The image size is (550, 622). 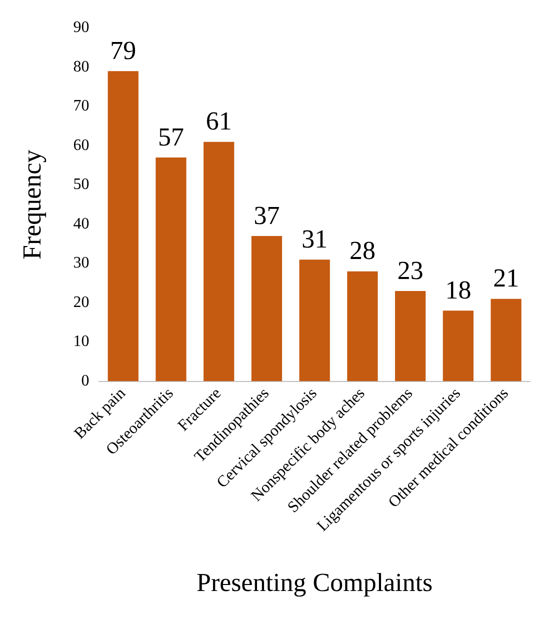 What do you see at coordinates (81, 145) in the screenshot?
I see `y-tick-label: 60` at bounding box center [81, 145].